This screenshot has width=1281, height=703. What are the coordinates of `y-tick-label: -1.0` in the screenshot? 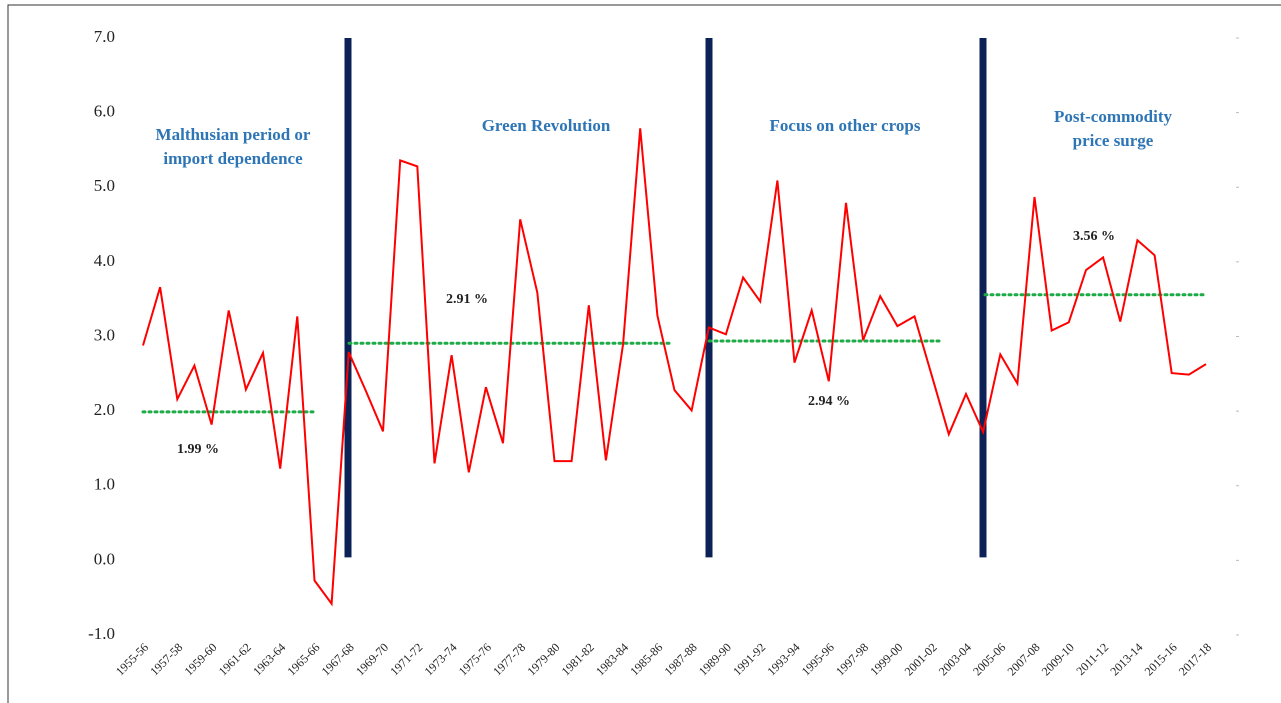 It's located at (101, 633).